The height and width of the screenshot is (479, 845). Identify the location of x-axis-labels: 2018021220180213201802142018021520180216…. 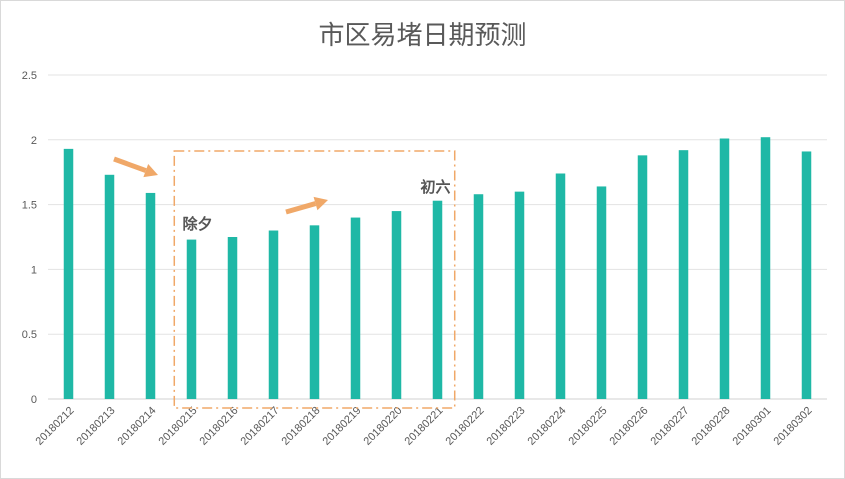
(424, 426).